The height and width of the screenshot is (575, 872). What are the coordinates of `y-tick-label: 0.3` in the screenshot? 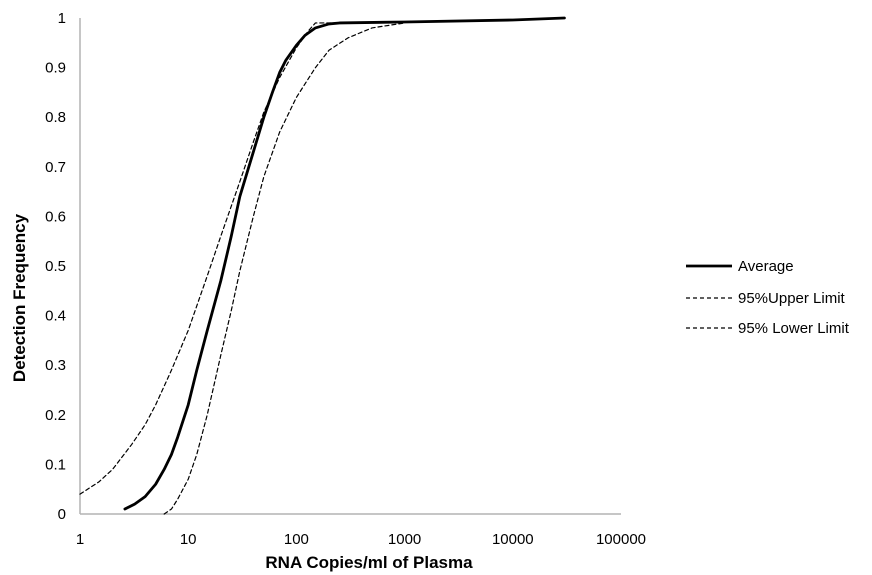 It's located at (55, 365).